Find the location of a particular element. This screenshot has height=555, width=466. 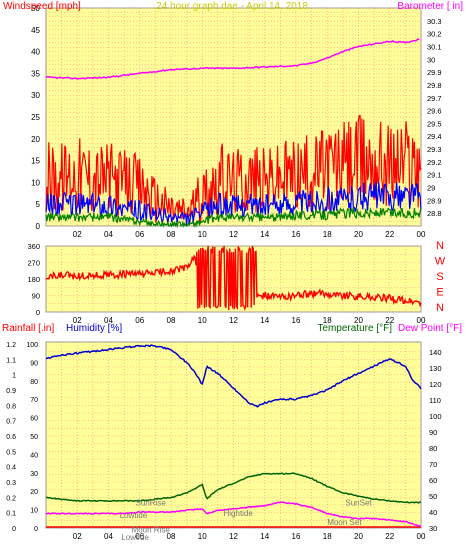

rain-ytick: 0.2 is located at coordinates (11, 498).